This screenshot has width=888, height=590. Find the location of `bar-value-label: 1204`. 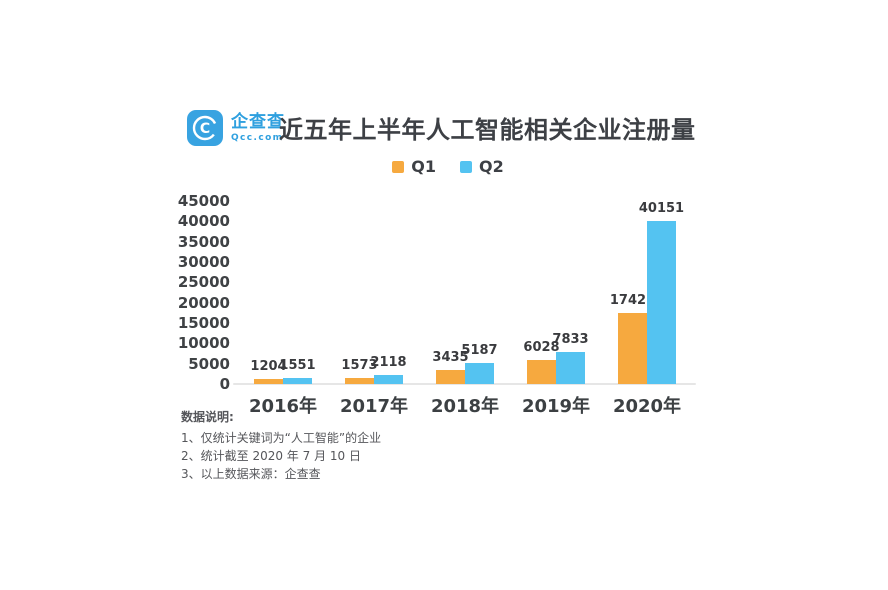

bar-value-label: 1204 is located at coordinates (268, 367).